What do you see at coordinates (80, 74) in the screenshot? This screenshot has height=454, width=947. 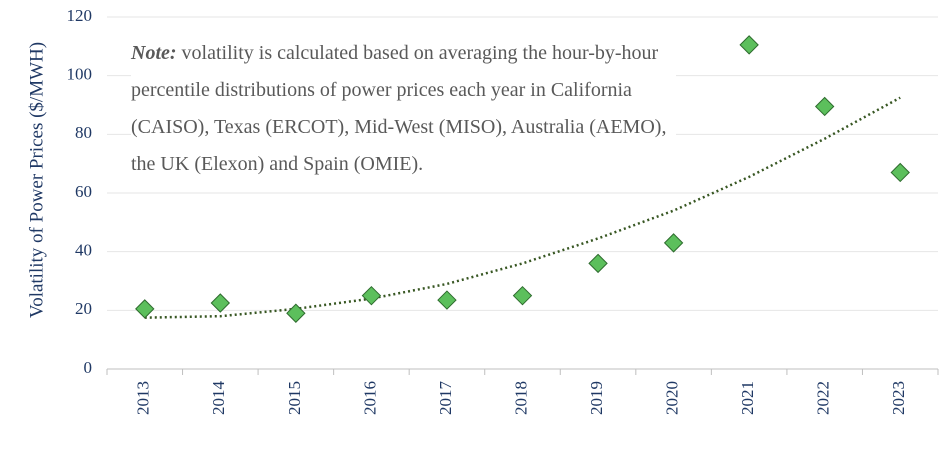 I see `y-tick-label: 100` at bounding box center [80, 74].